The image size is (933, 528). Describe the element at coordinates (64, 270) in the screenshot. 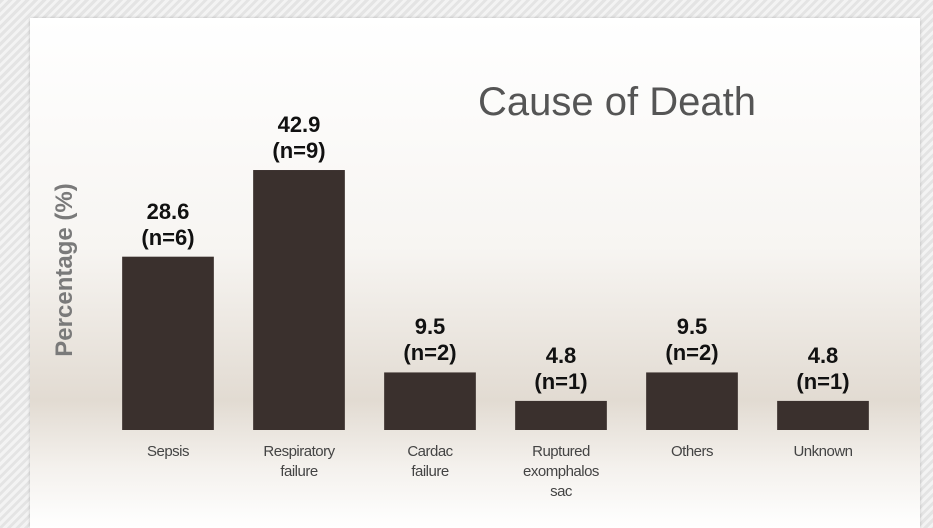

I see `y-axis-label: Percentage (%)` at that location.